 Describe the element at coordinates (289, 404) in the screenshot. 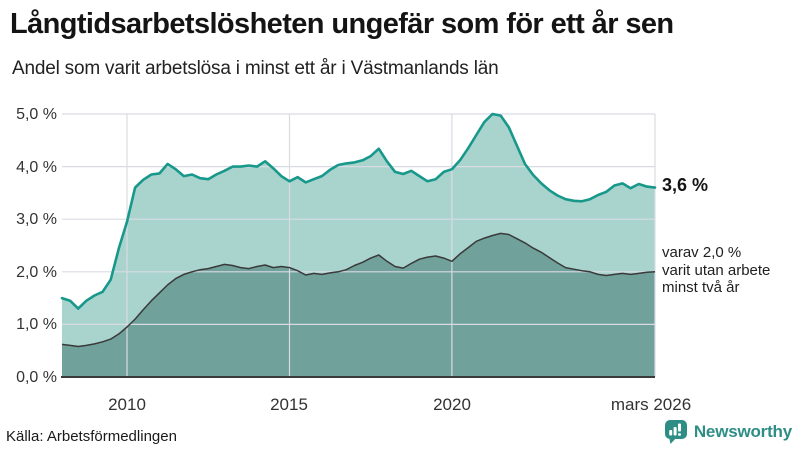

I see `x-tick-2015: 2015` at that location.